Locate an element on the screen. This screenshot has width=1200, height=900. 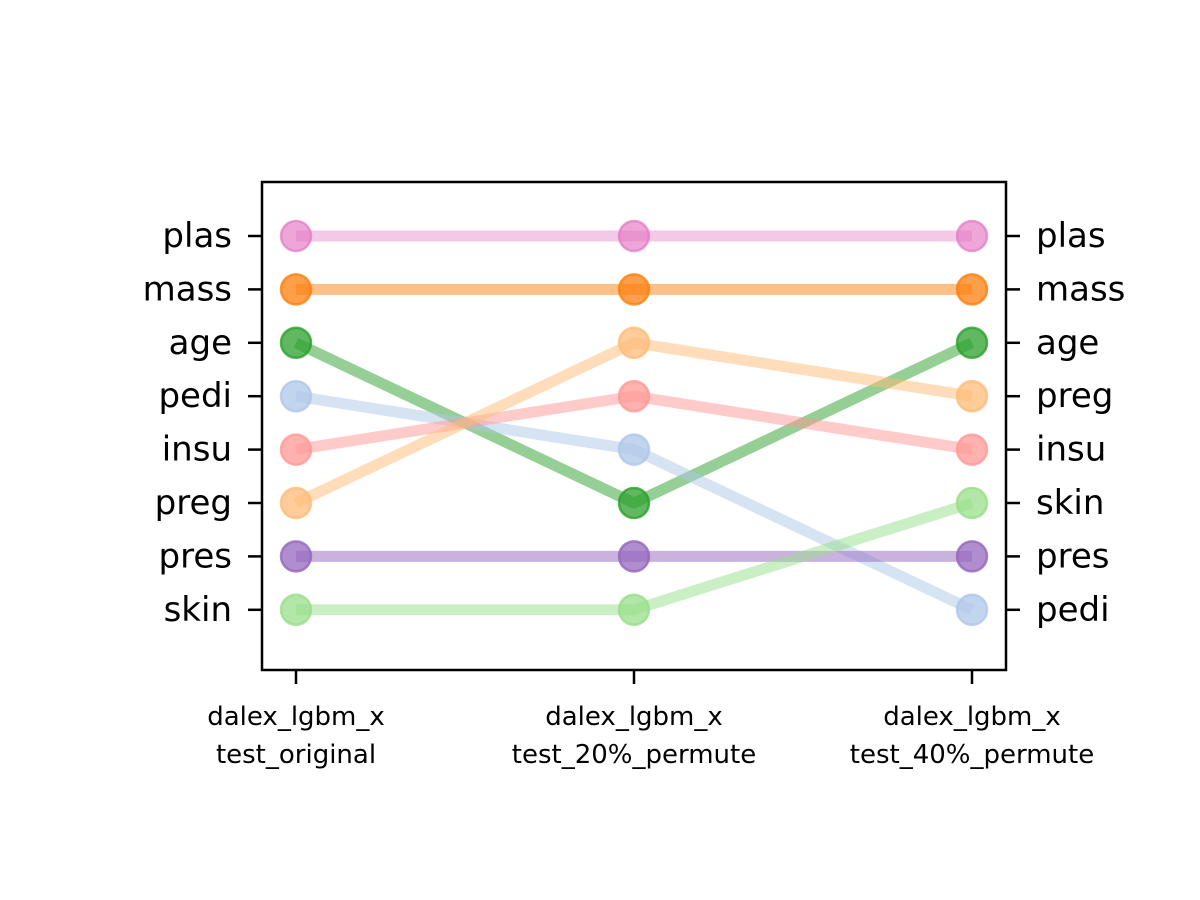
right-tick-label: preg is located at coordinates (1074, 396).